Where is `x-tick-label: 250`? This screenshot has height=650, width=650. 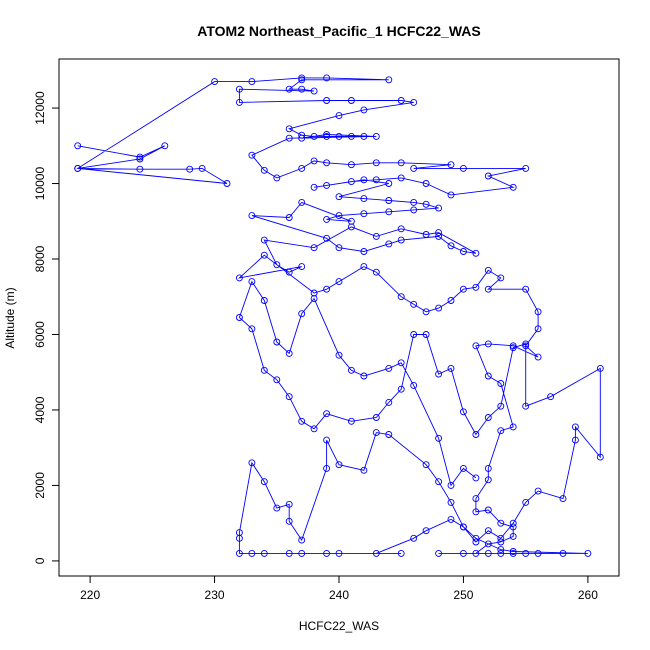
x-tick-label: 250 is located at coordinates (463, 595).